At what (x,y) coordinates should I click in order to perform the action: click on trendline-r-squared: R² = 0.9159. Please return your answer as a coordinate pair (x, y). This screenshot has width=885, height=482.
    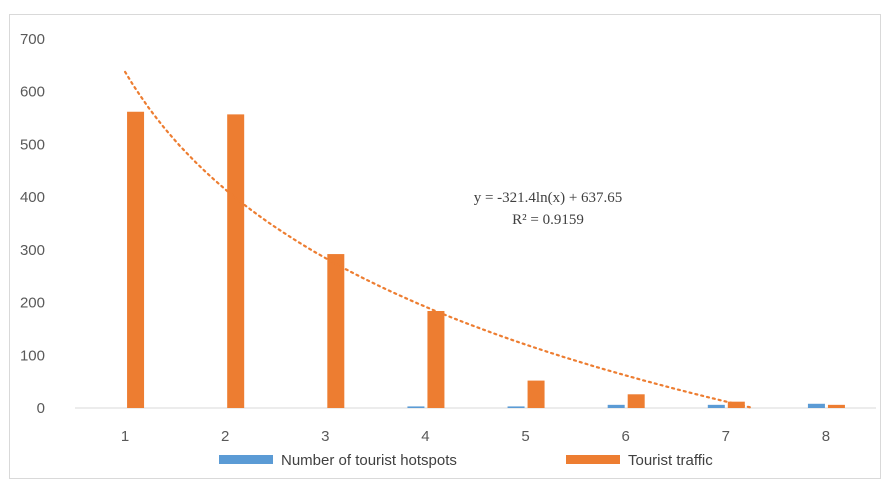
    Looking at the image, I should click on (548, 220).